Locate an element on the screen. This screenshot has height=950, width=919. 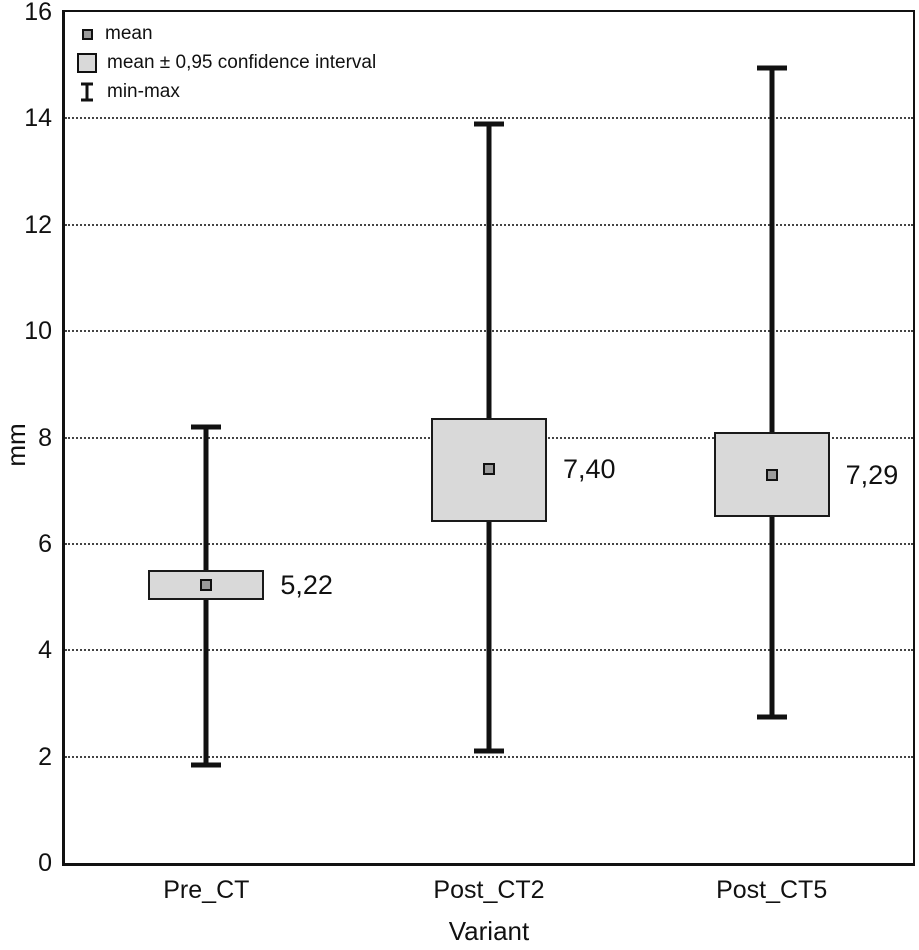
legend-label-confidence-interval: mean ± 0,95 confidence interval is located at coordinates (242, 62).